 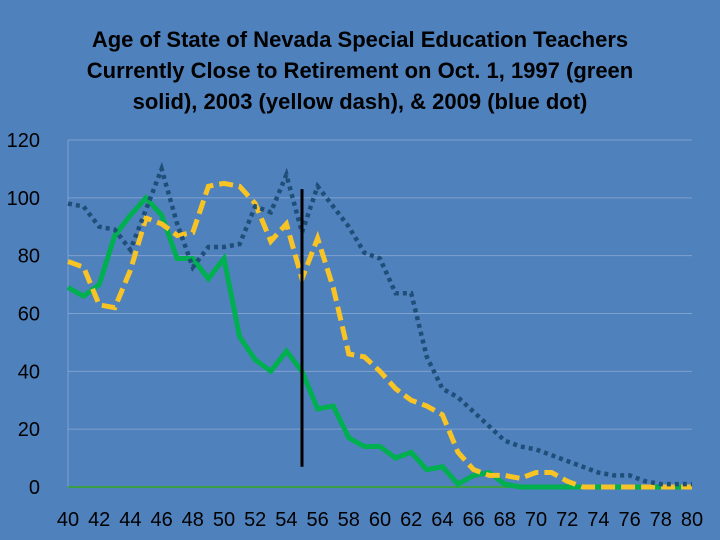 What do you see at coordinates (286, 520) in the screenshot?
I see `x-tick-label: 54` at bounding box center [286, 520].